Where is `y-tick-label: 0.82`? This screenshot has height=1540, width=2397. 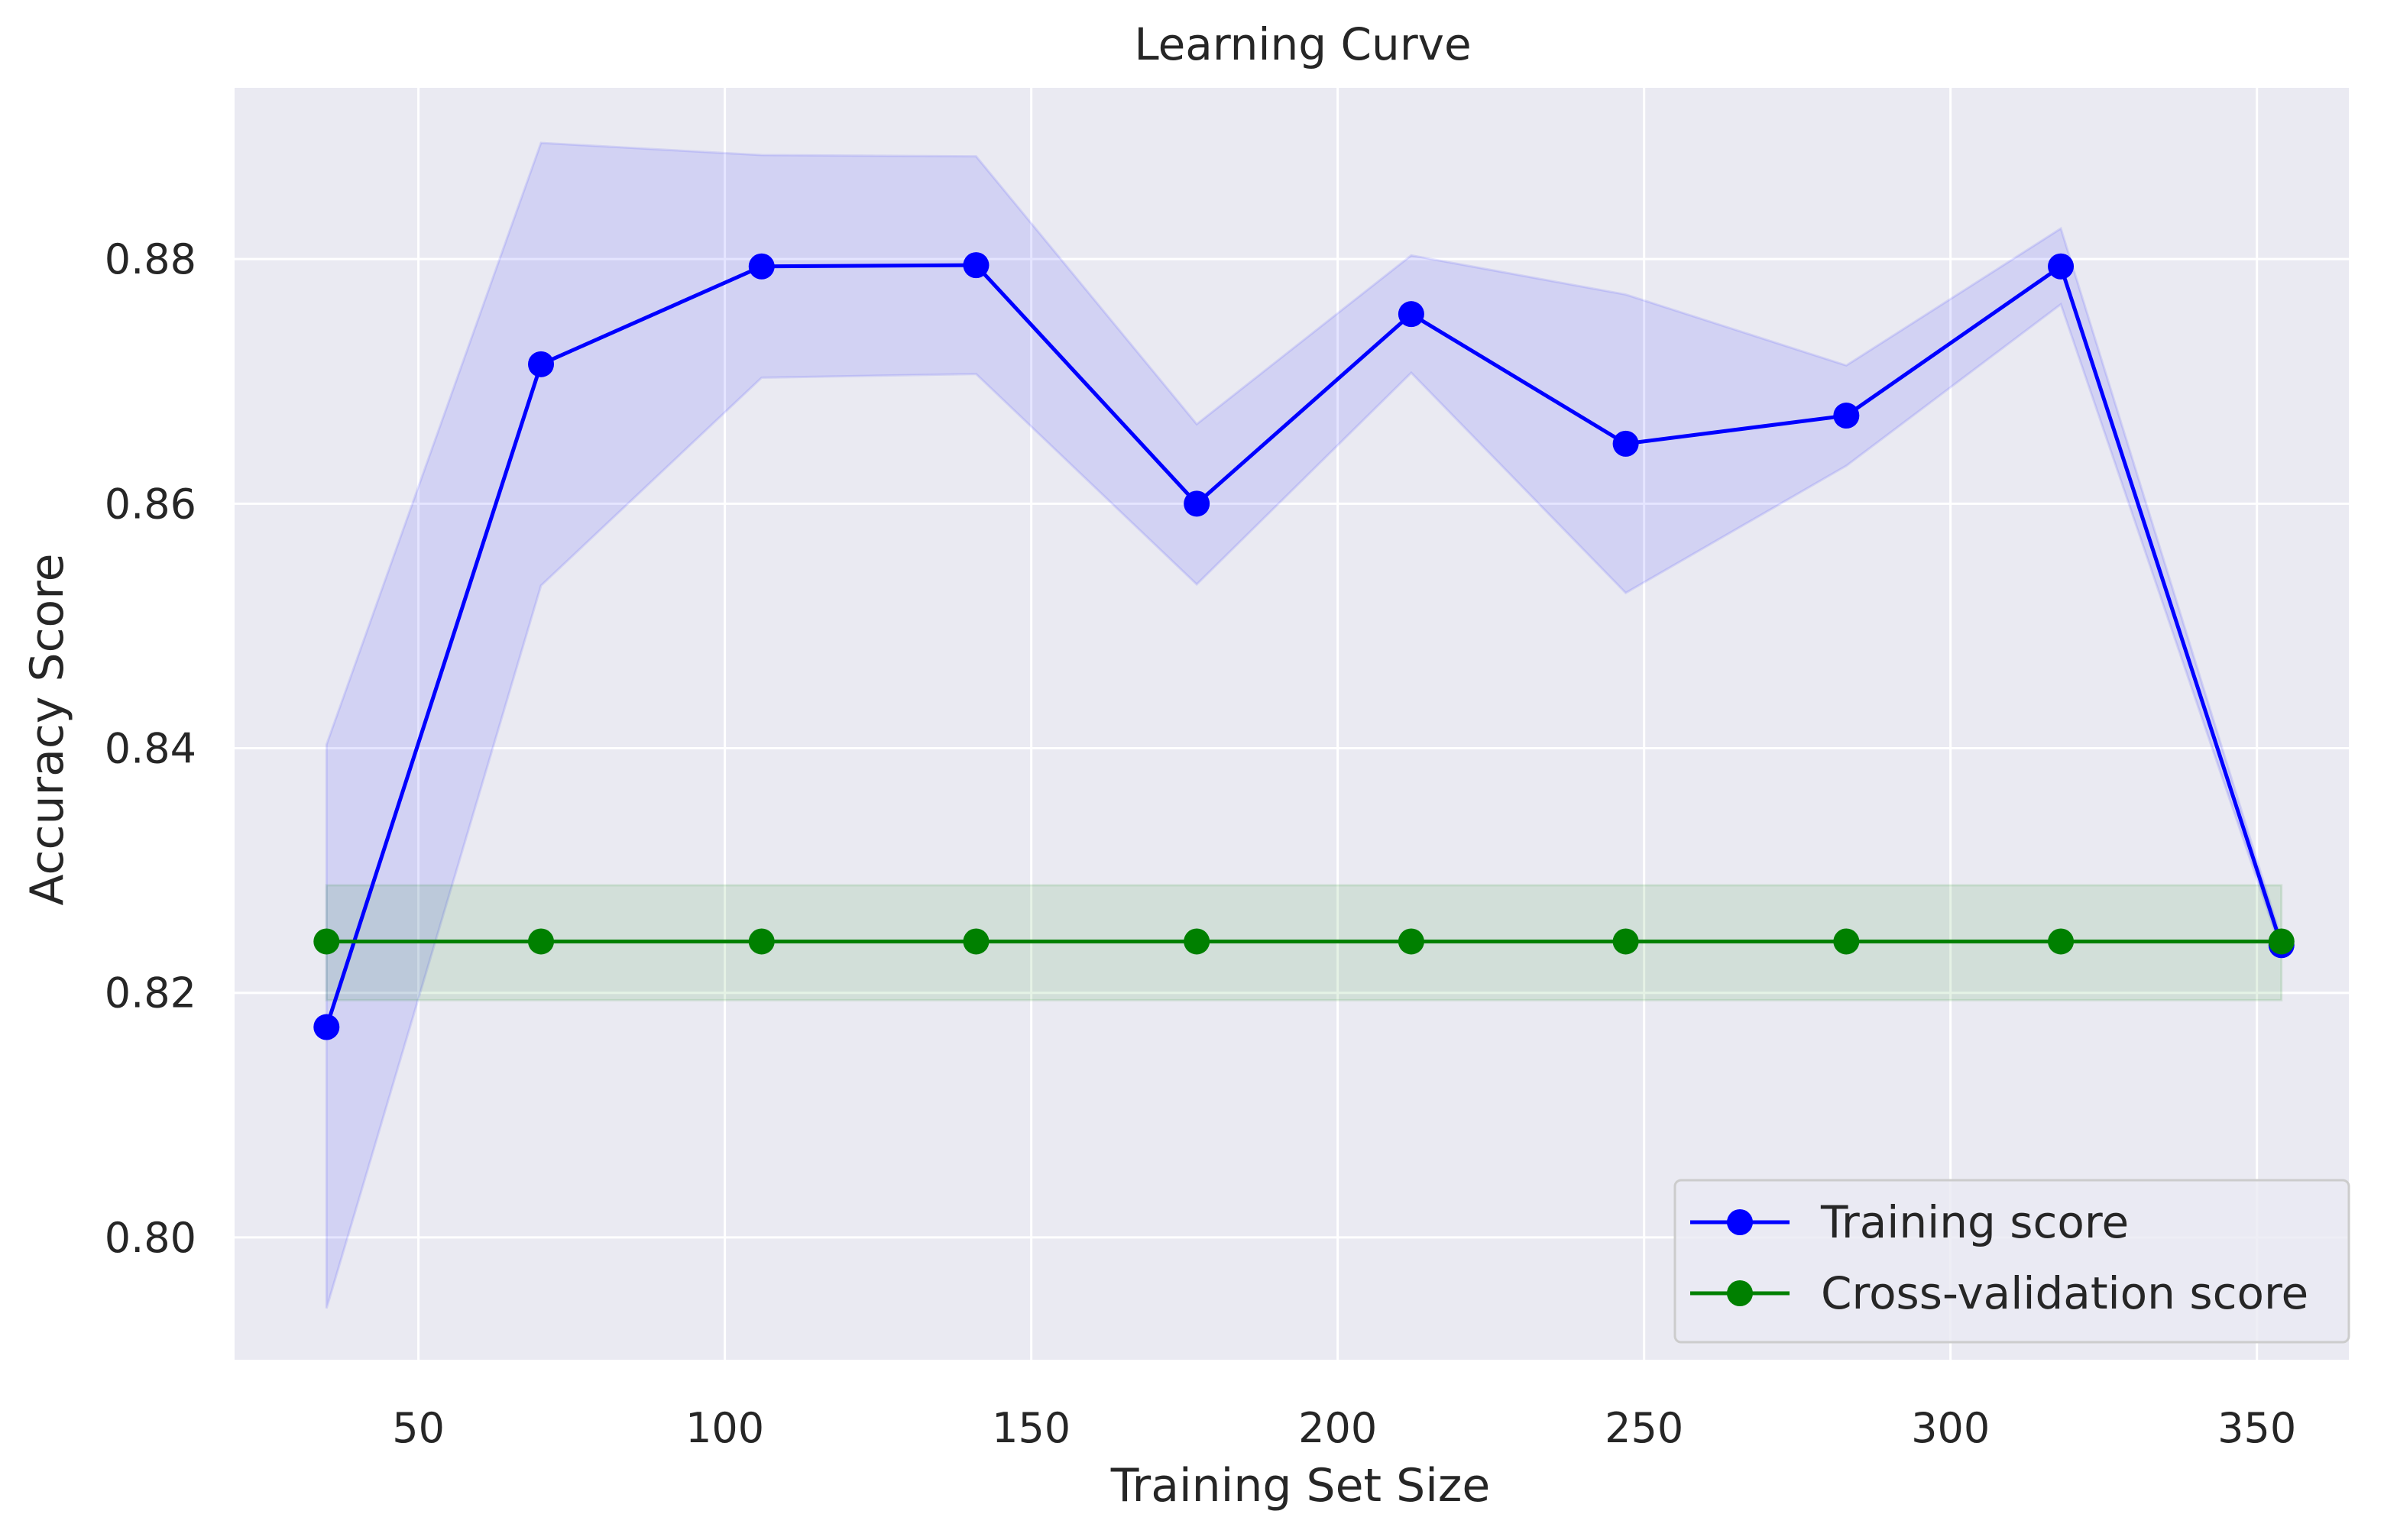 y-tick-label: 0.82 is located at coordinates (150, 993).